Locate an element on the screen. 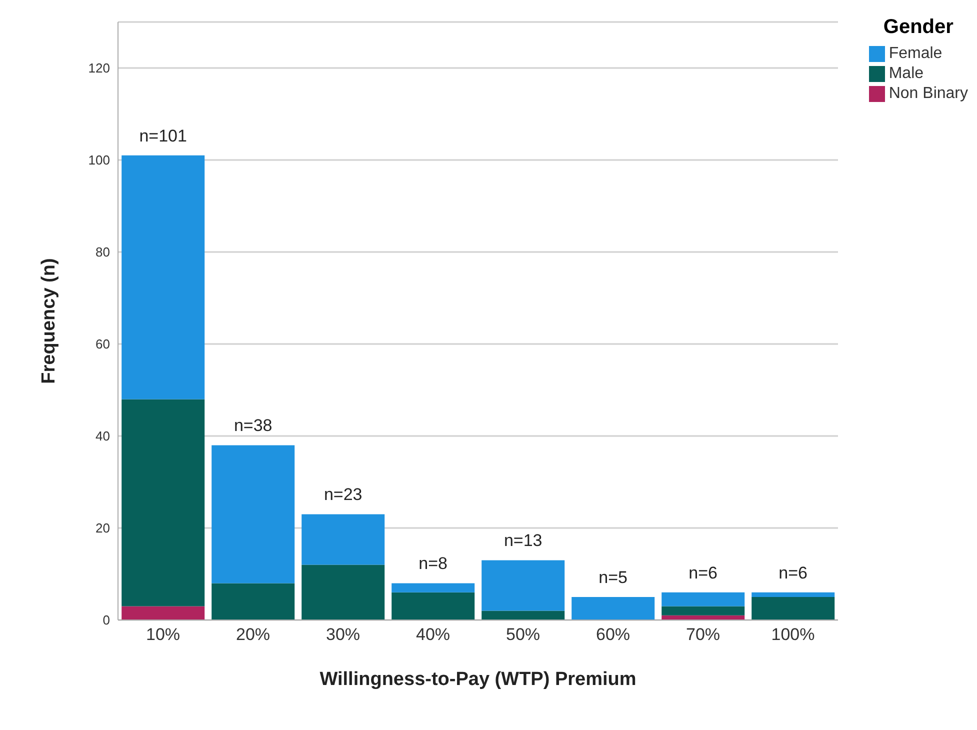 The height and width of the screenshot is (730, 977). x-tick-label: 100% is located at coordinates (793, 634).